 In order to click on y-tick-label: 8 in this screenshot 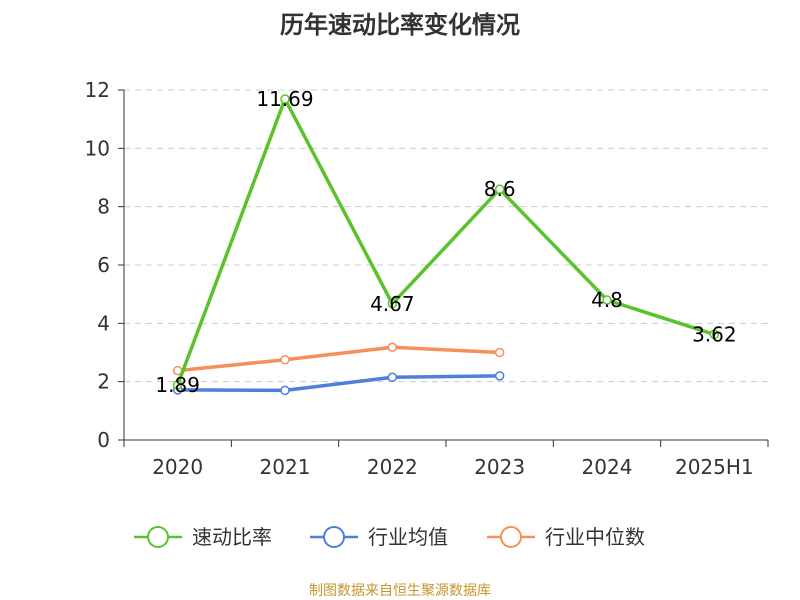, I will do `click(103, 207)`.